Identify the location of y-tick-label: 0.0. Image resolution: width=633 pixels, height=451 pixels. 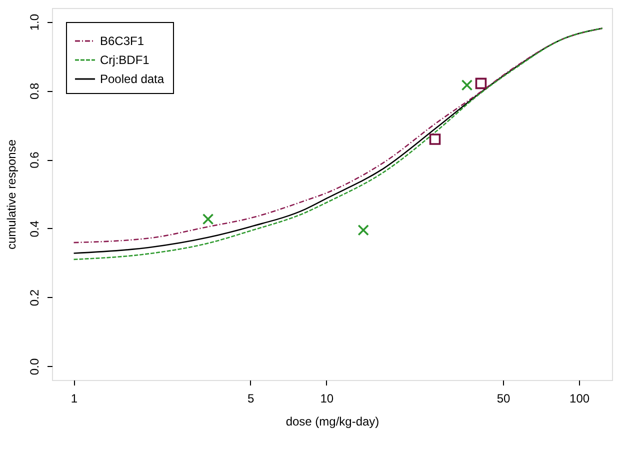
(35, 367).